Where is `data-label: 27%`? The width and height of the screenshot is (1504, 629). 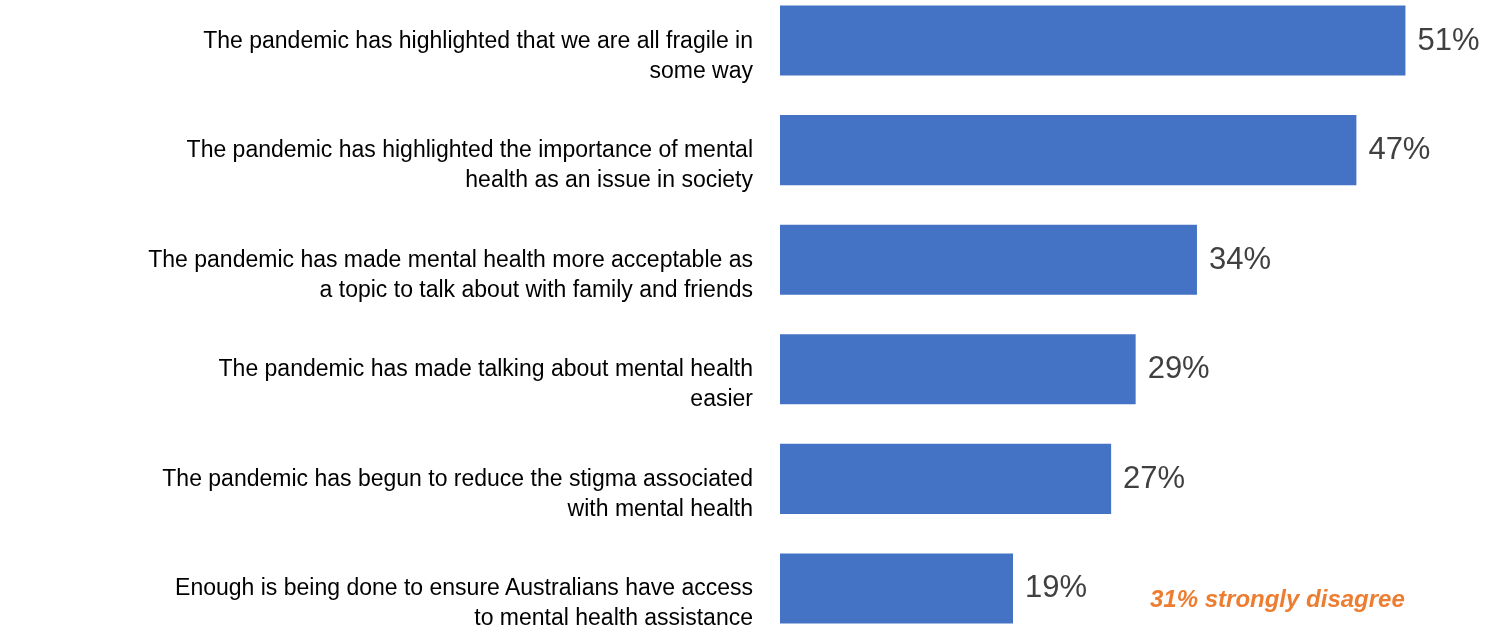
data-label: 27% is located at coordinates (1154, 477).